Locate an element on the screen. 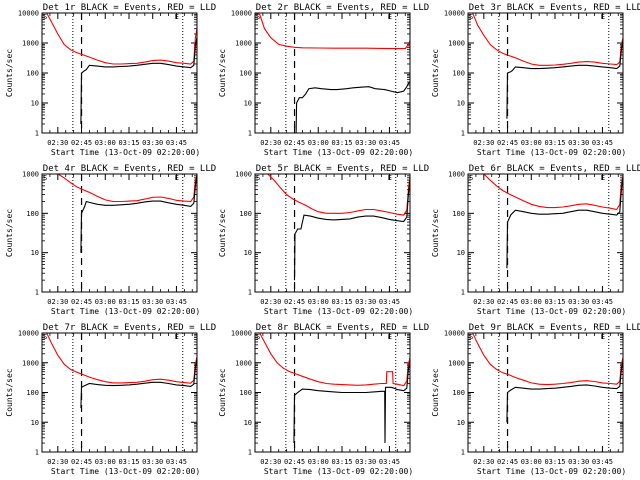 The image size is (640, 480). panel-title: Det 1r BLACK = Events, RED = LLD is located at coordinates (129, 8).